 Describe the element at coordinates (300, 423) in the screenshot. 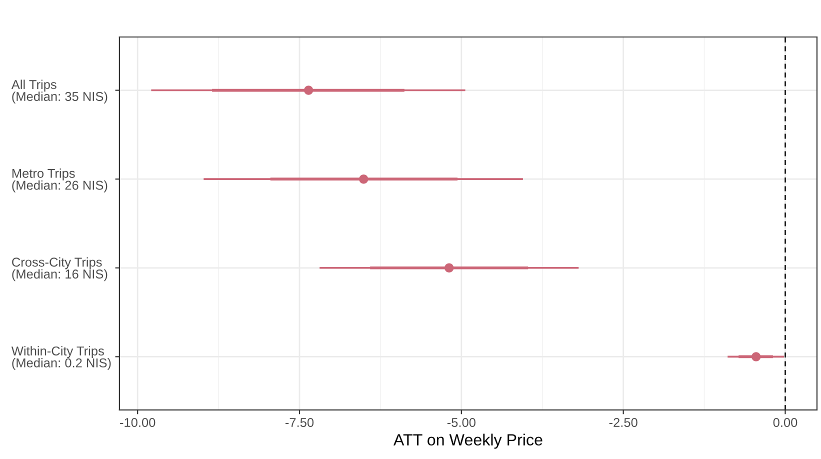

I see `x-tick-label: -7.50` at that location.